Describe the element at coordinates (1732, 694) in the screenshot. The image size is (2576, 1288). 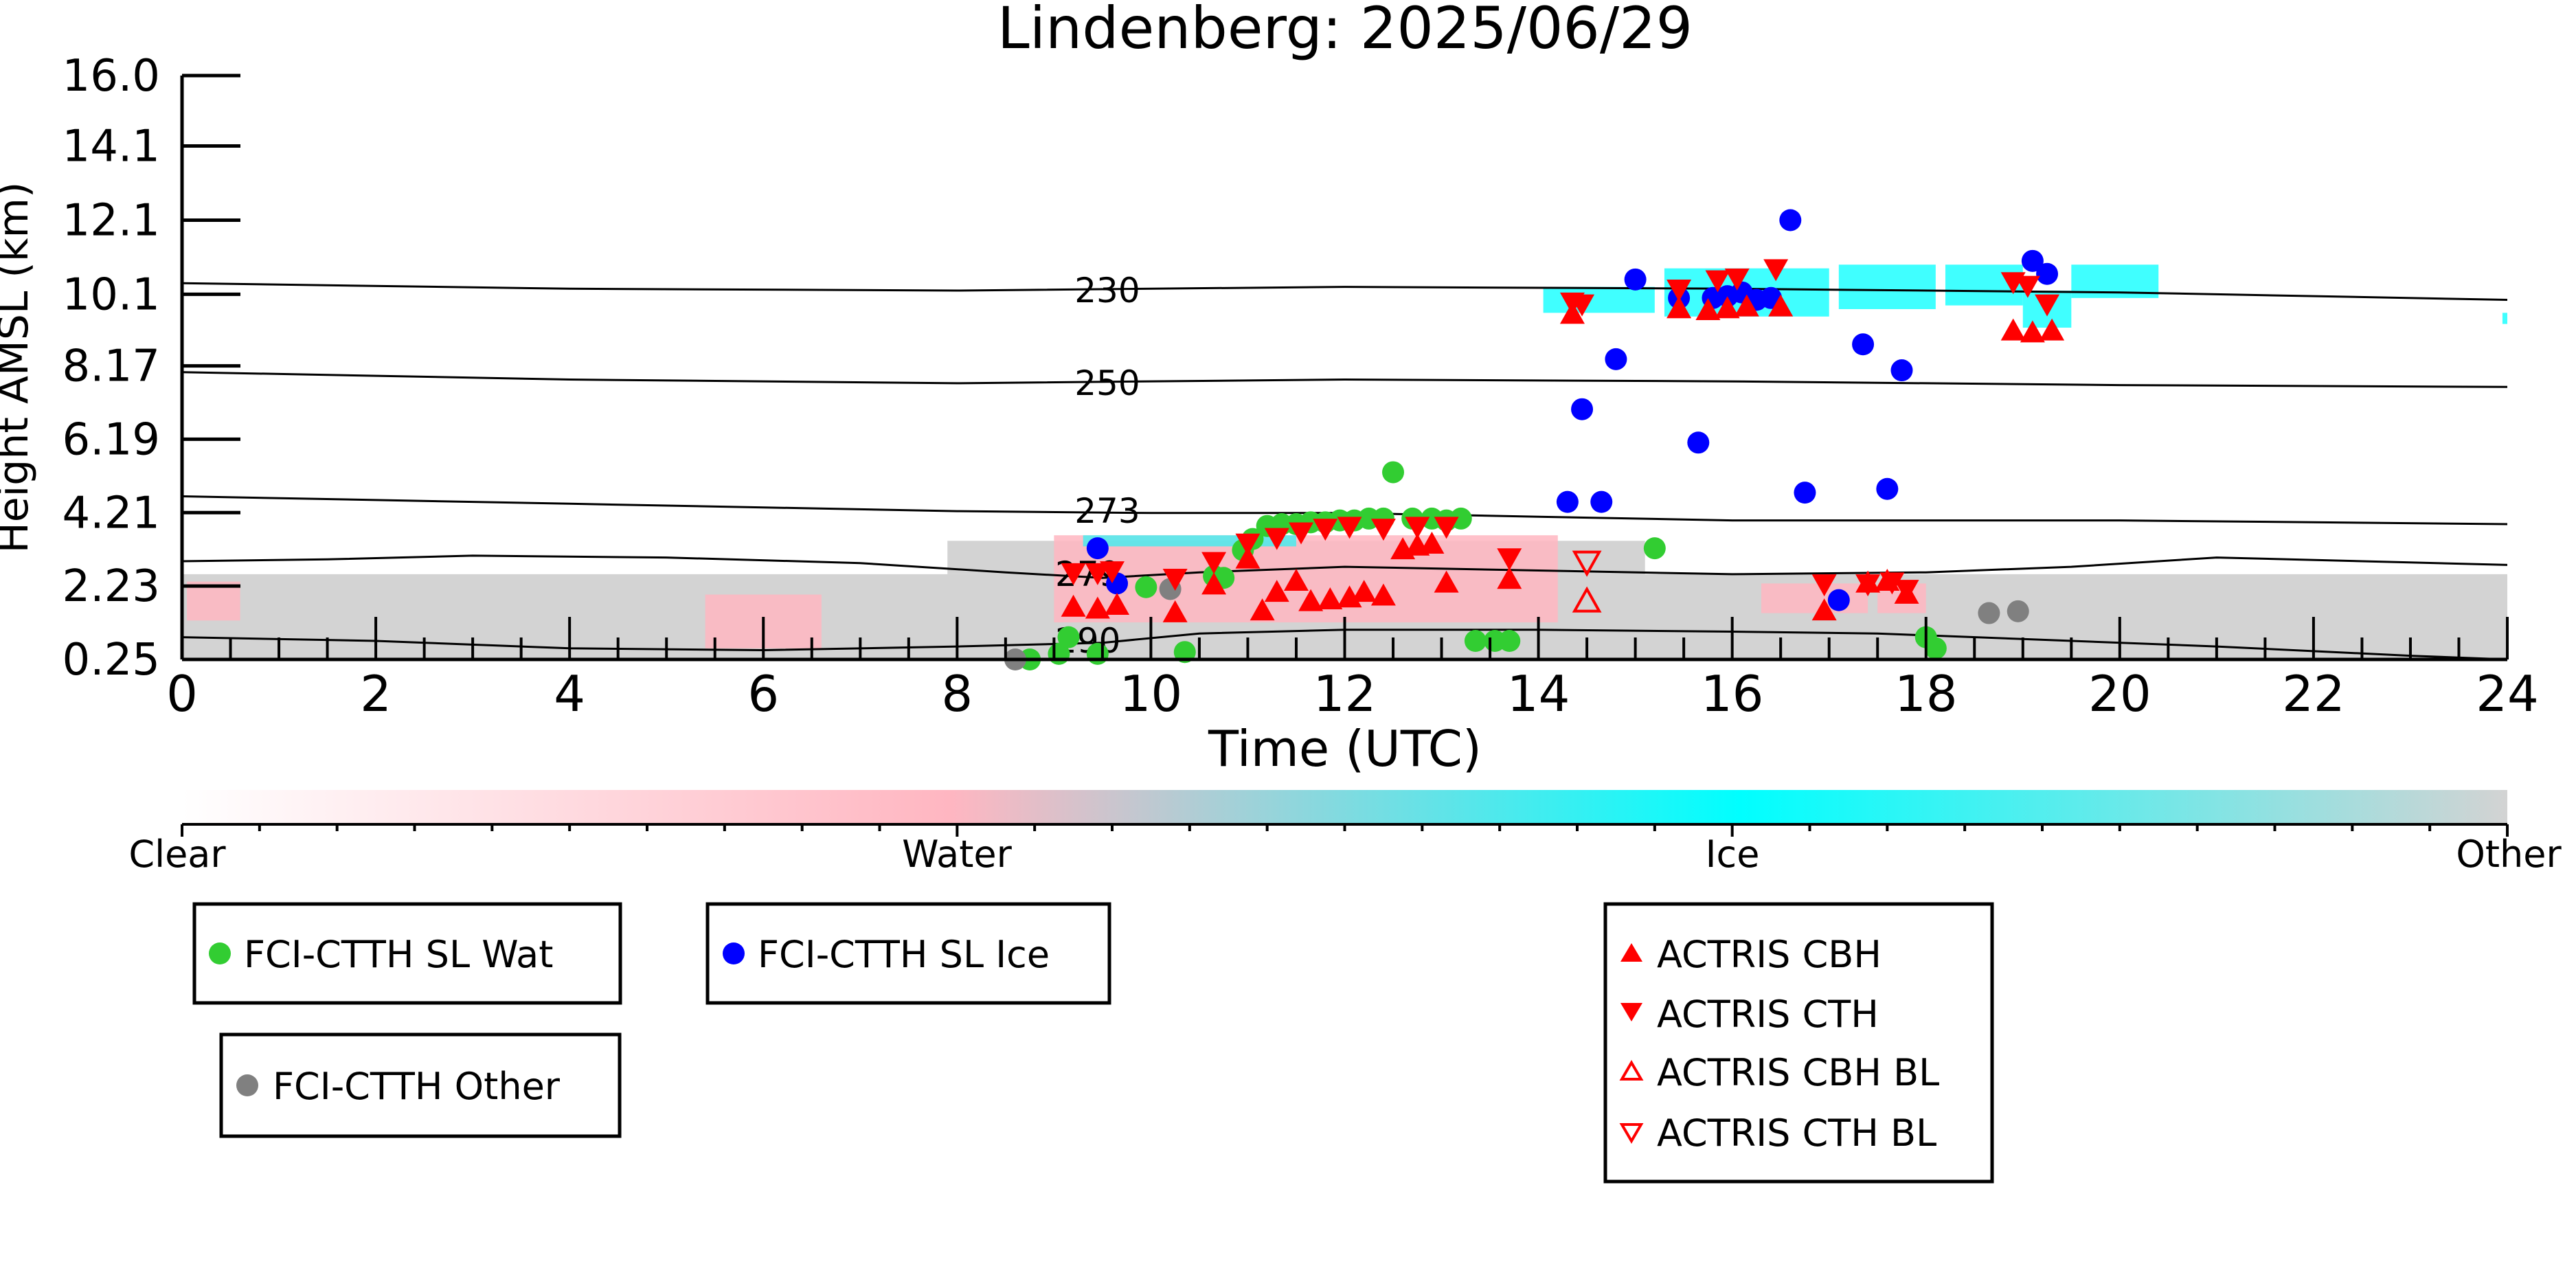
I see `x-tick-label: 16` at that location.